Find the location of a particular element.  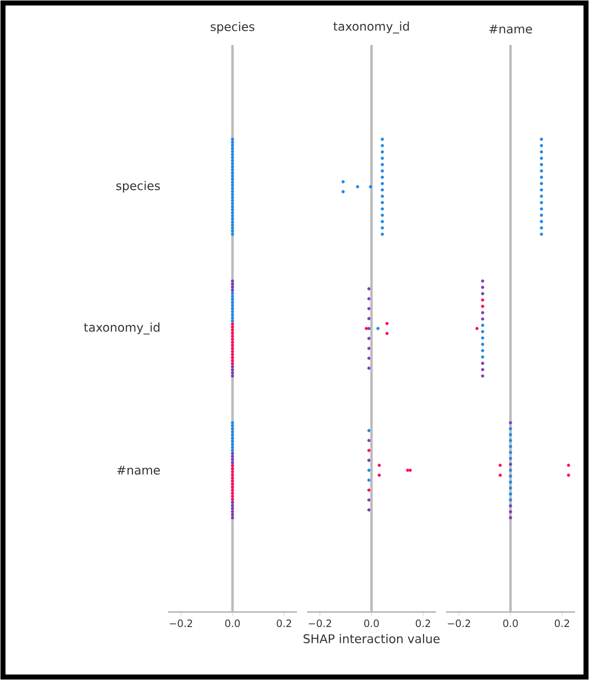

y-tick-label: #name is located at coordinates (138, 470).